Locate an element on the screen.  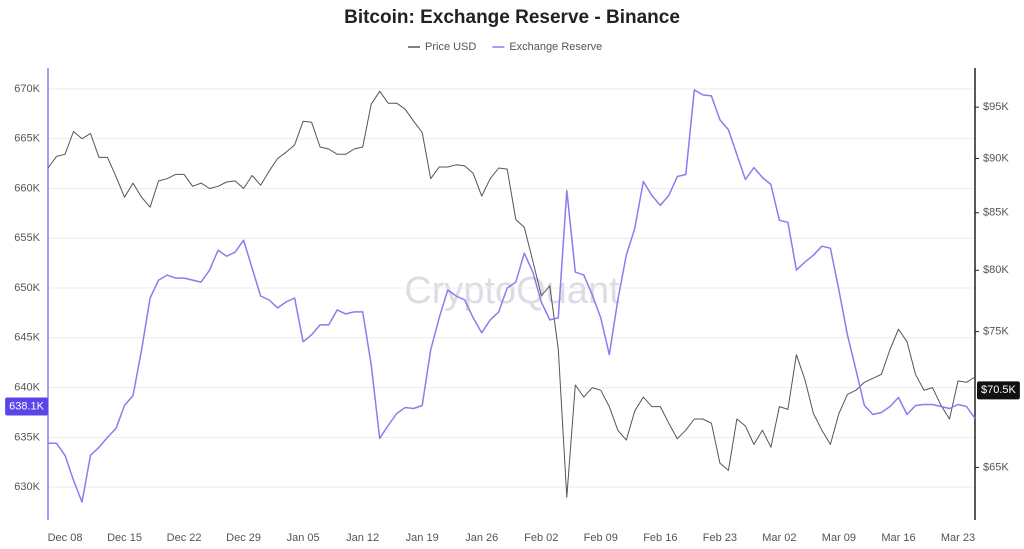
legend-label: Exchange Reserve is located at coordinates (555, 47).